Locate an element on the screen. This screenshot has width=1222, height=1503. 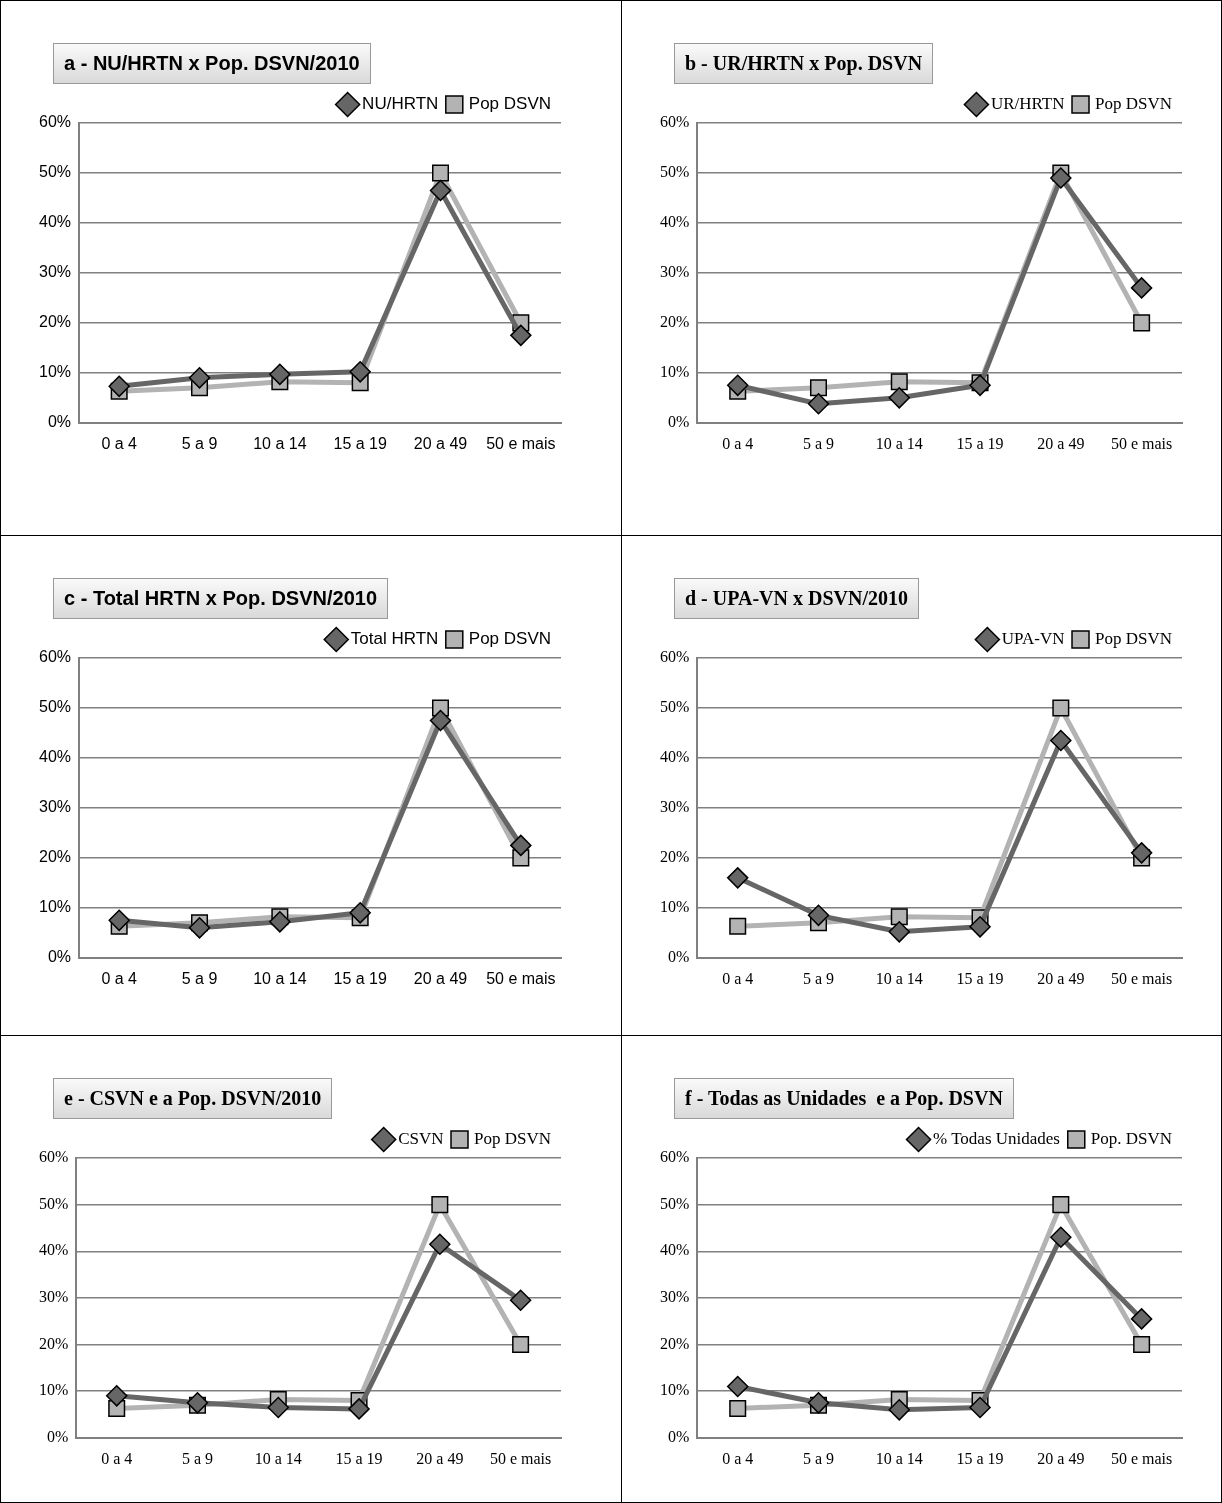
legend-label: Total HRTN is located at coordinates (394, 639).